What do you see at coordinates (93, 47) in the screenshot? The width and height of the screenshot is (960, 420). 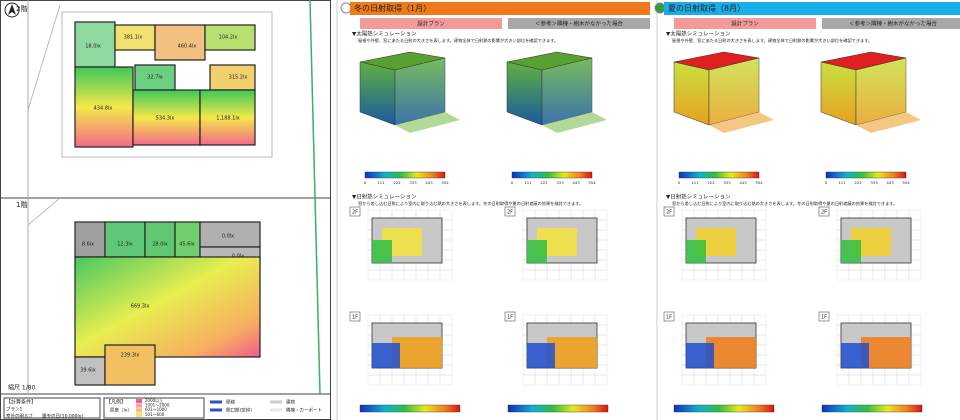 I see `room-illuminance: 18.0lx` at bounding box center [93, 47].